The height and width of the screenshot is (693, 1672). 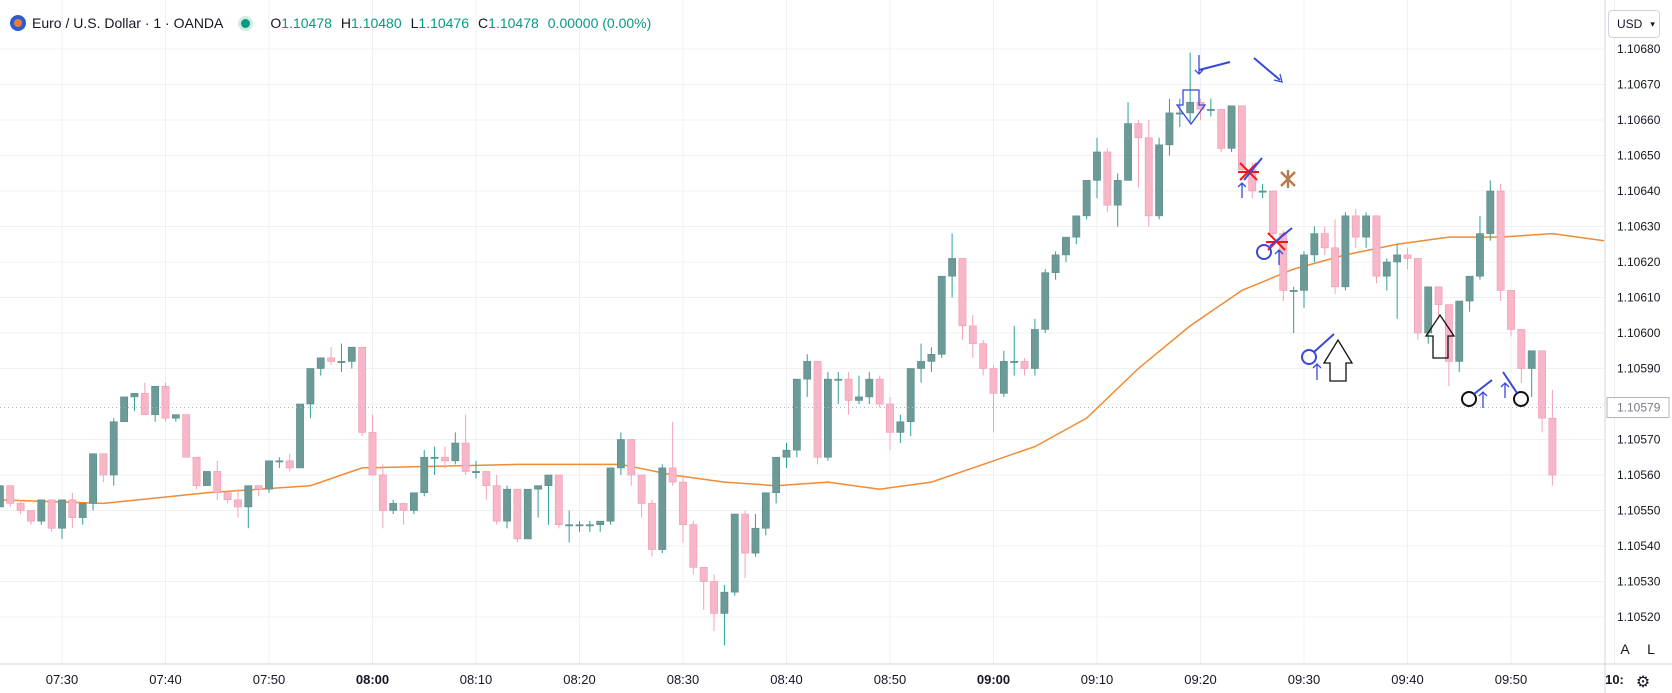 I want to click on annotation-arrow-up-small, so click(x=1199, y=65).